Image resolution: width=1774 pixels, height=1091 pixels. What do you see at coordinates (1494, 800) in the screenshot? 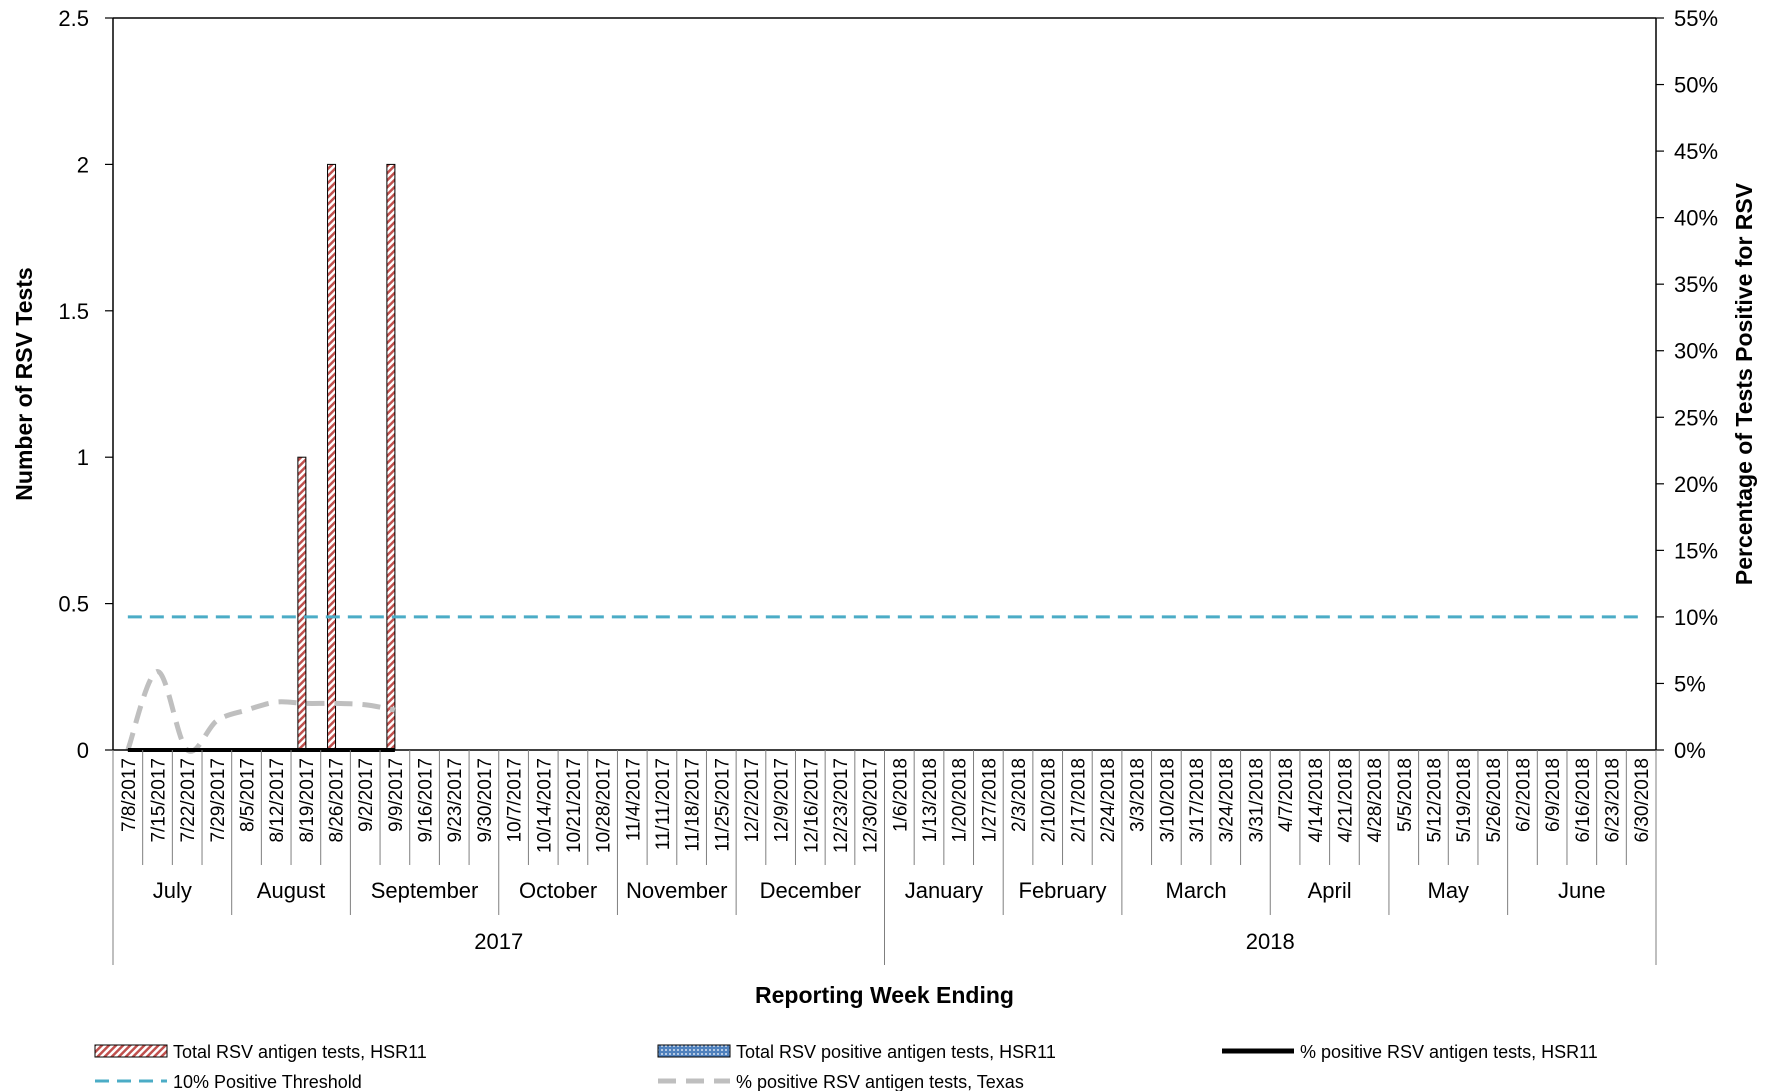
I see `x-tick-label: 5/26/2018` at bounding box center [1494, 800].